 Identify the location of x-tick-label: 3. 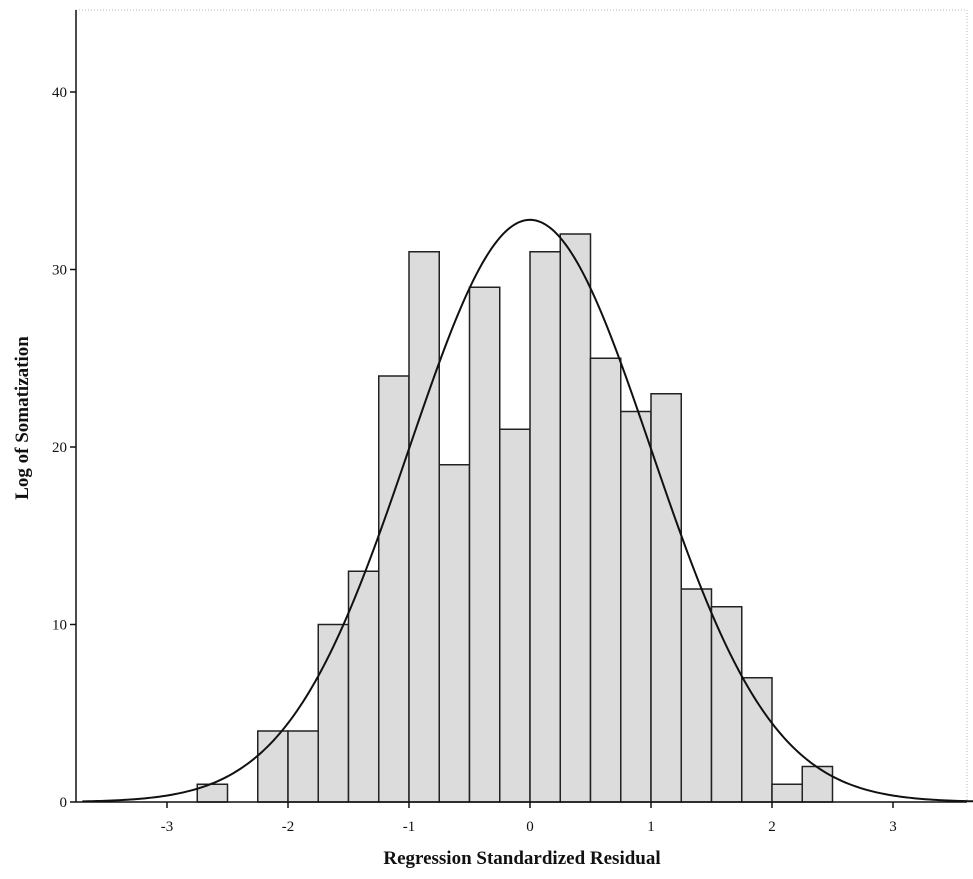
(893, 827).